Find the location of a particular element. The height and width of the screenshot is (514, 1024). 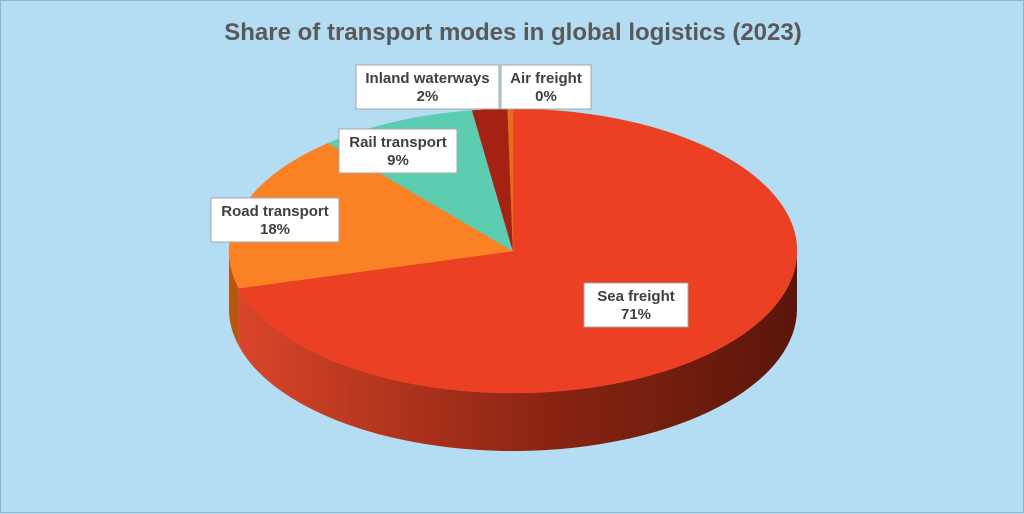

data-label-category: Road transport is located at coordinates (275, 211).